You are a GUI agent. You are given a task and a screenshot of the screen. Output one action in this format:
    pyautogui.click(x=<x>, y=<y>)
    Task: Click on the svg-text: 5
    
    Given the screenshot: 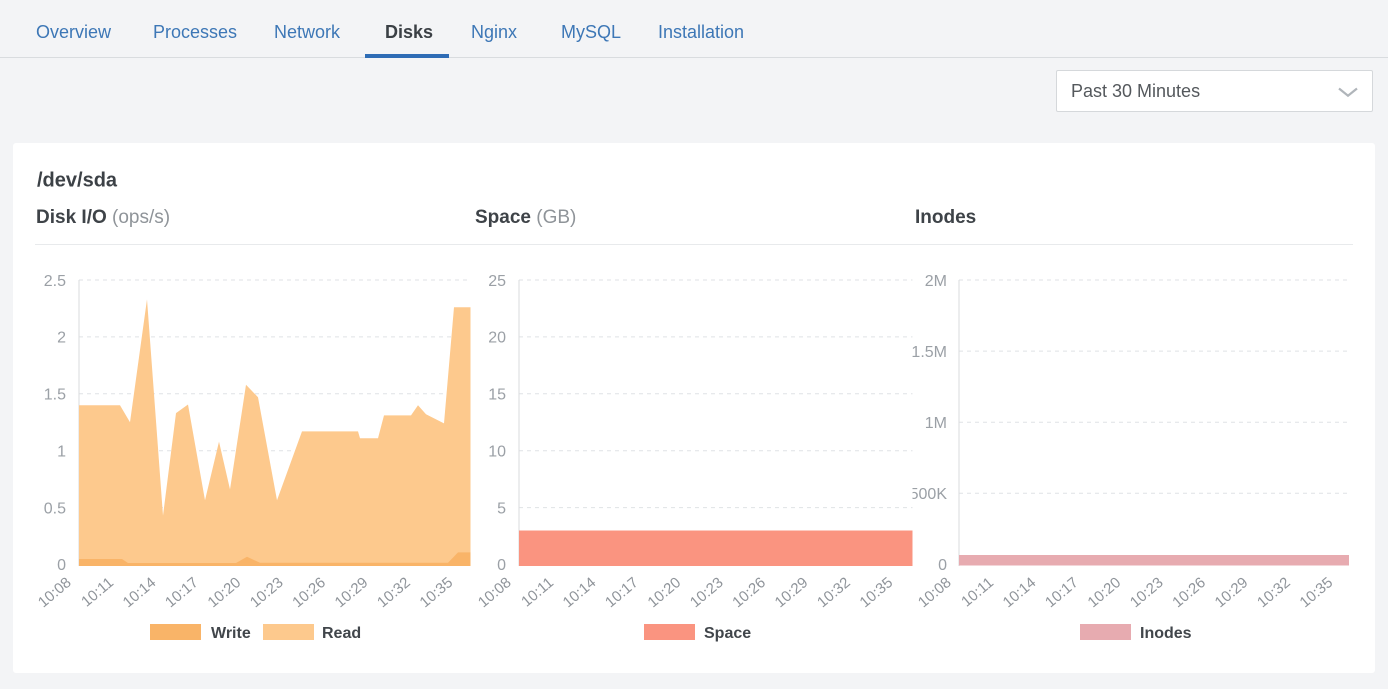 What is the action you would take?
    pyautogui.click(x=501, y=508)
    